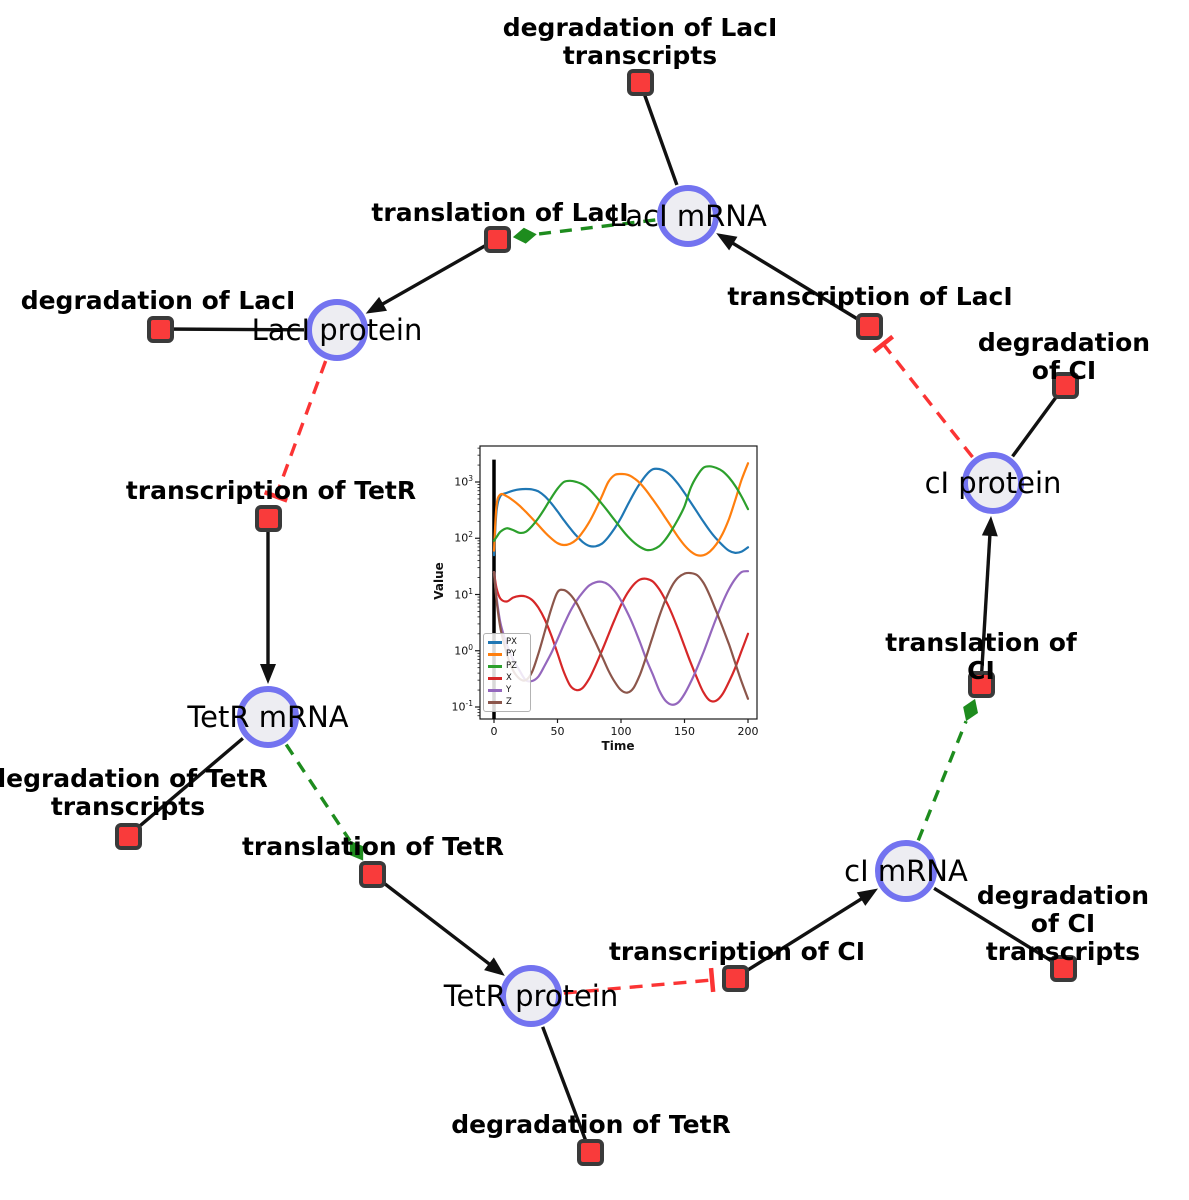  What do you see at coordinates (268, 601) in the screenshot?
I see `edge-transcription-tetr-tetr-mrna` at bounding box center [268, 601].